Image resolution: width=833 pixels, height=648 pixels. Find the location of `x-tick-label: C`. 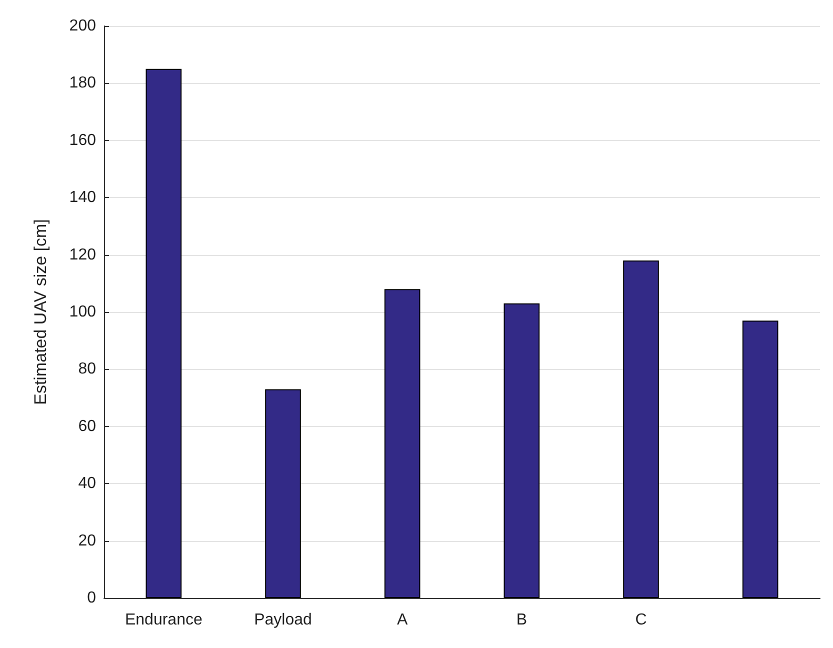

x-tick-label: C is located at coordinates (641, 620).